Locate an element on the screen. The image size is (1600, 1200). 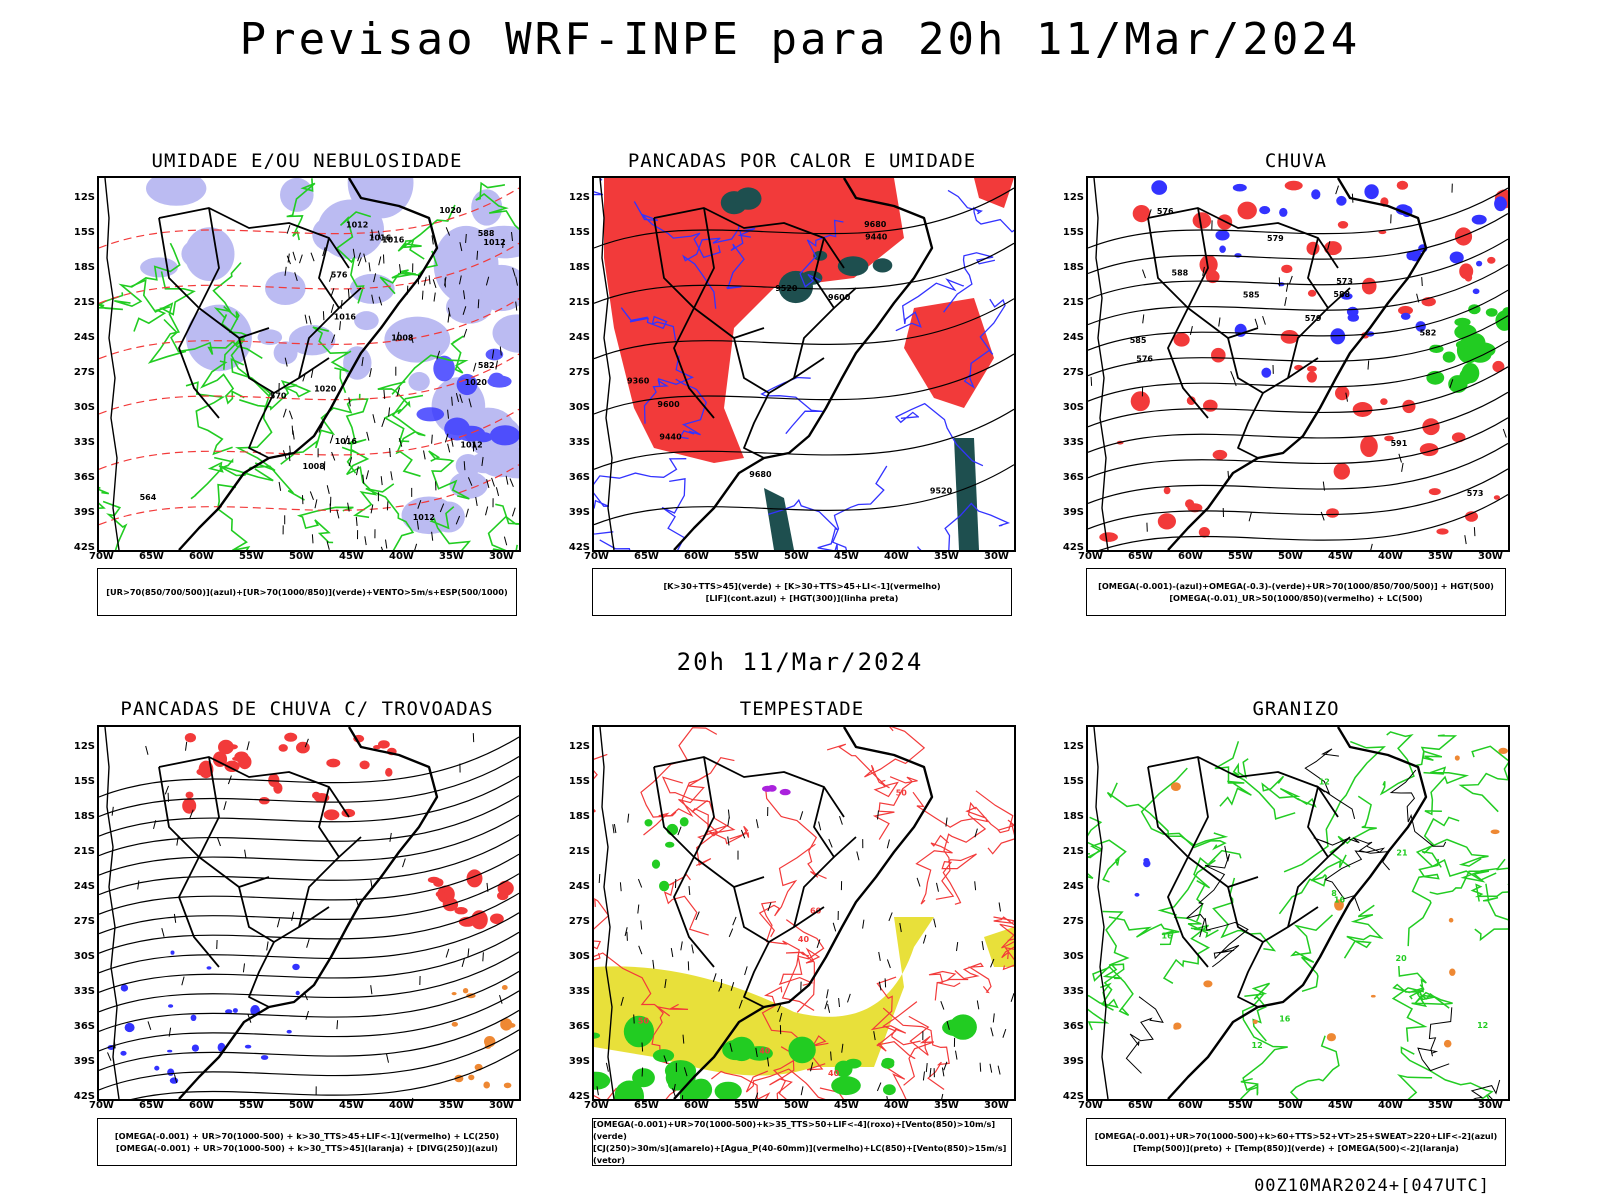
contour-label: 50 is located at coordinates (644, 1020).